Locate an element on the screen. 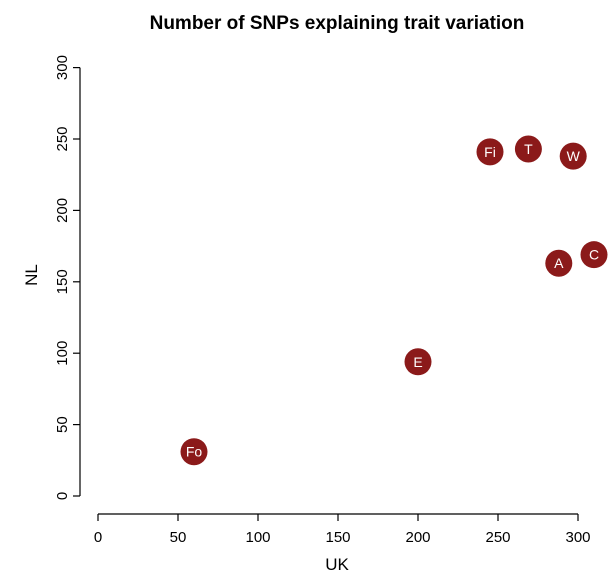  data-point: E is located at coordinates (418, 361).